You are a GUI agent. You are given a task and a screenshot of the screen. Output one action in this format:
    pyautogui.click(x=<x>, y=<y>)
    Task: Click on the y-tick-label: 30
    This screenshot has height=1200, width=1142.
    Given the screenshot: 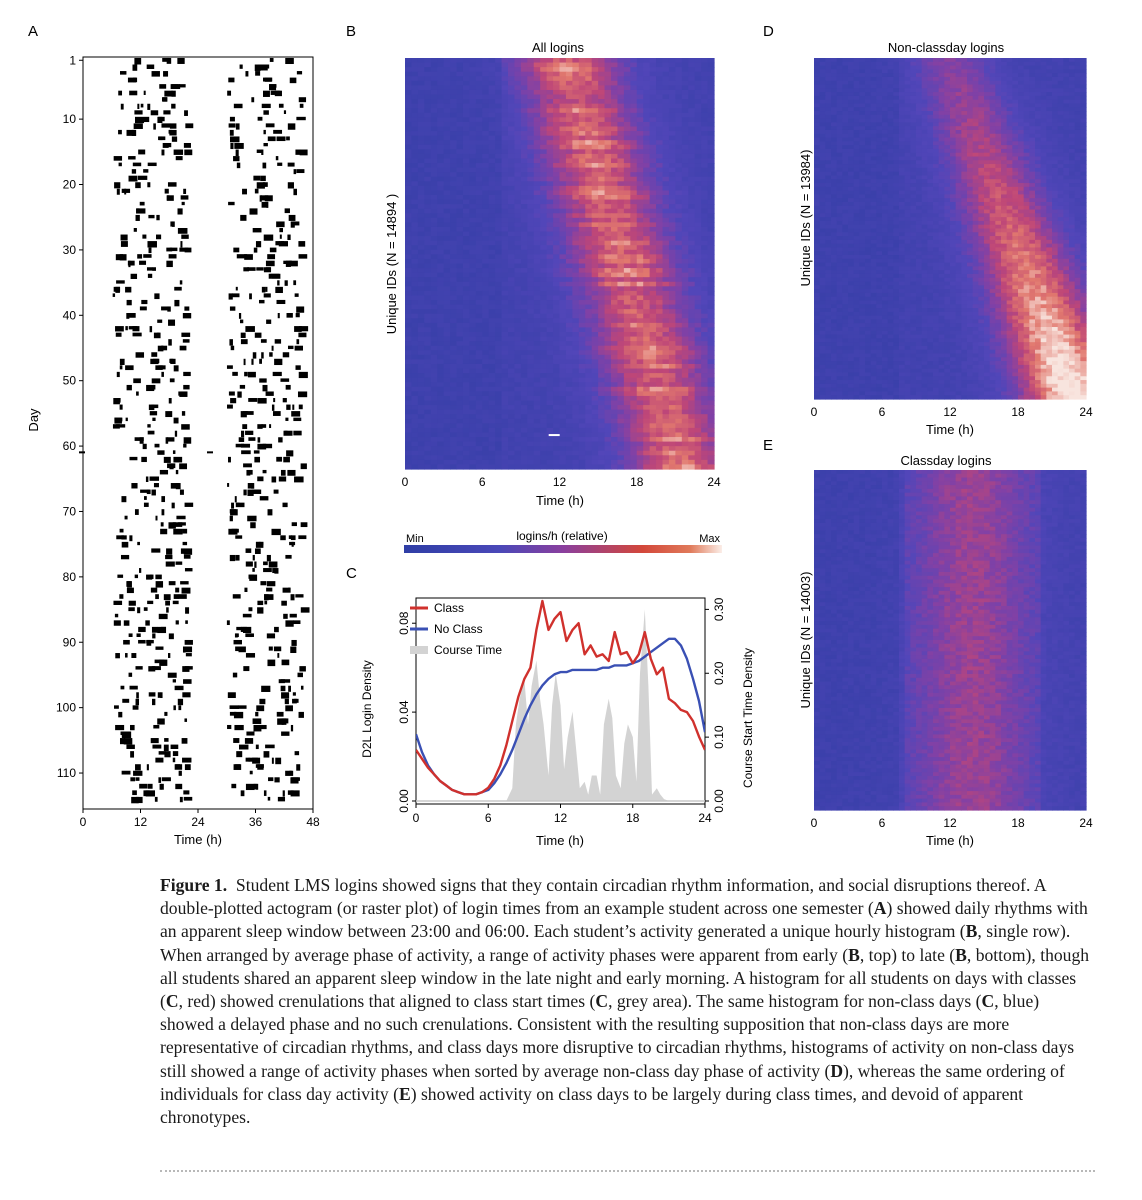 What is the action you would take?
    pyautogui.click(x=70, y=250)
    